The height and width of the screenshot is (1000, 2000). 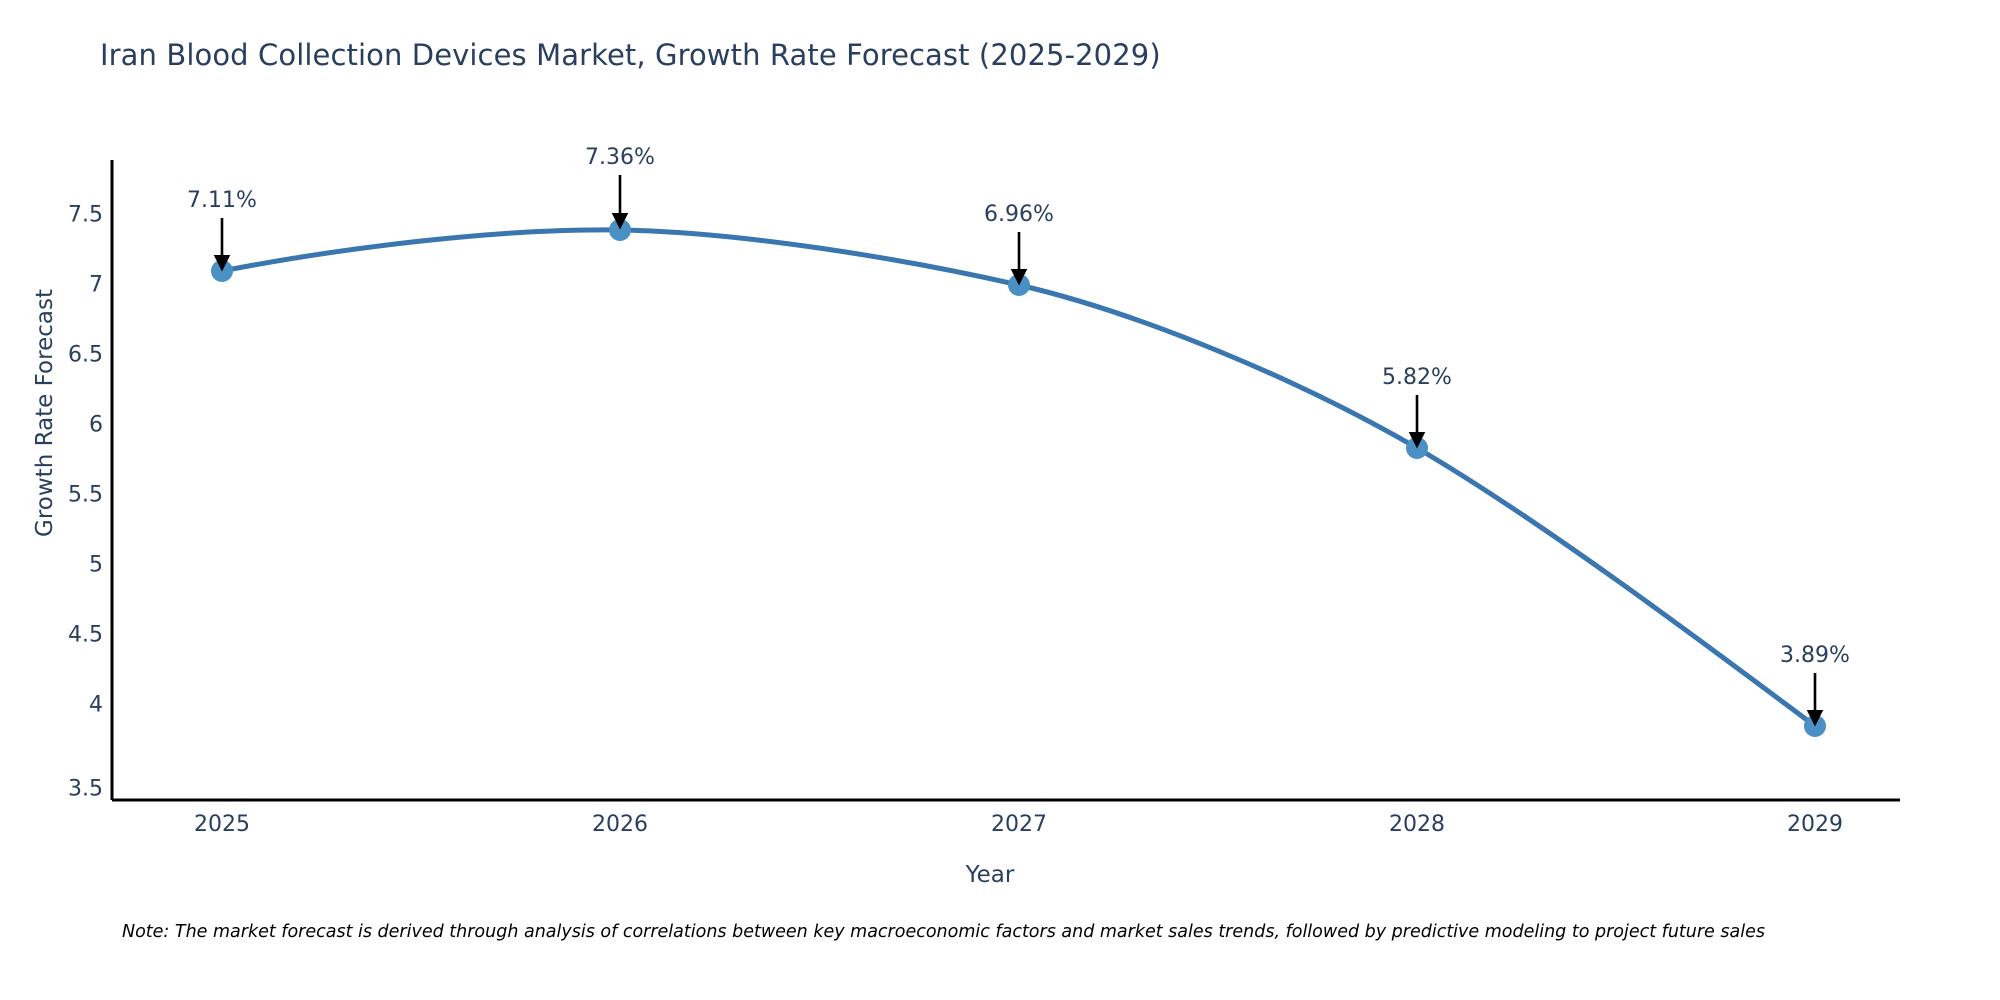 I want to click on y-tick-label: 4.5, so click(x=85, y=635).